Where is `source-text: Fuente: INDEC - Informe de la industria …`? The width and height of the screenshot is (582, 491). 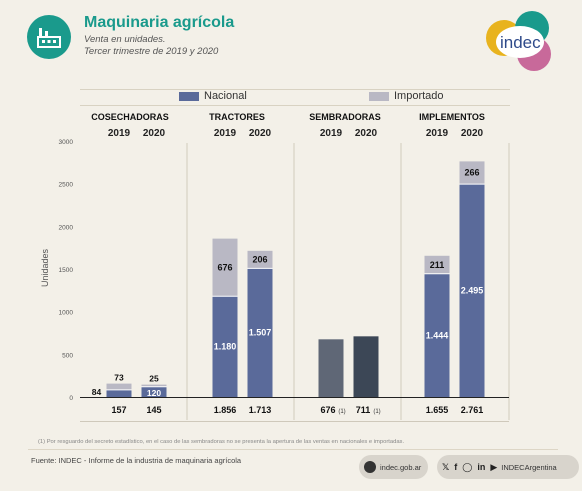 source-text: Fuente: INDEC - Informe de la industria … is located at coordinates (136, 460).